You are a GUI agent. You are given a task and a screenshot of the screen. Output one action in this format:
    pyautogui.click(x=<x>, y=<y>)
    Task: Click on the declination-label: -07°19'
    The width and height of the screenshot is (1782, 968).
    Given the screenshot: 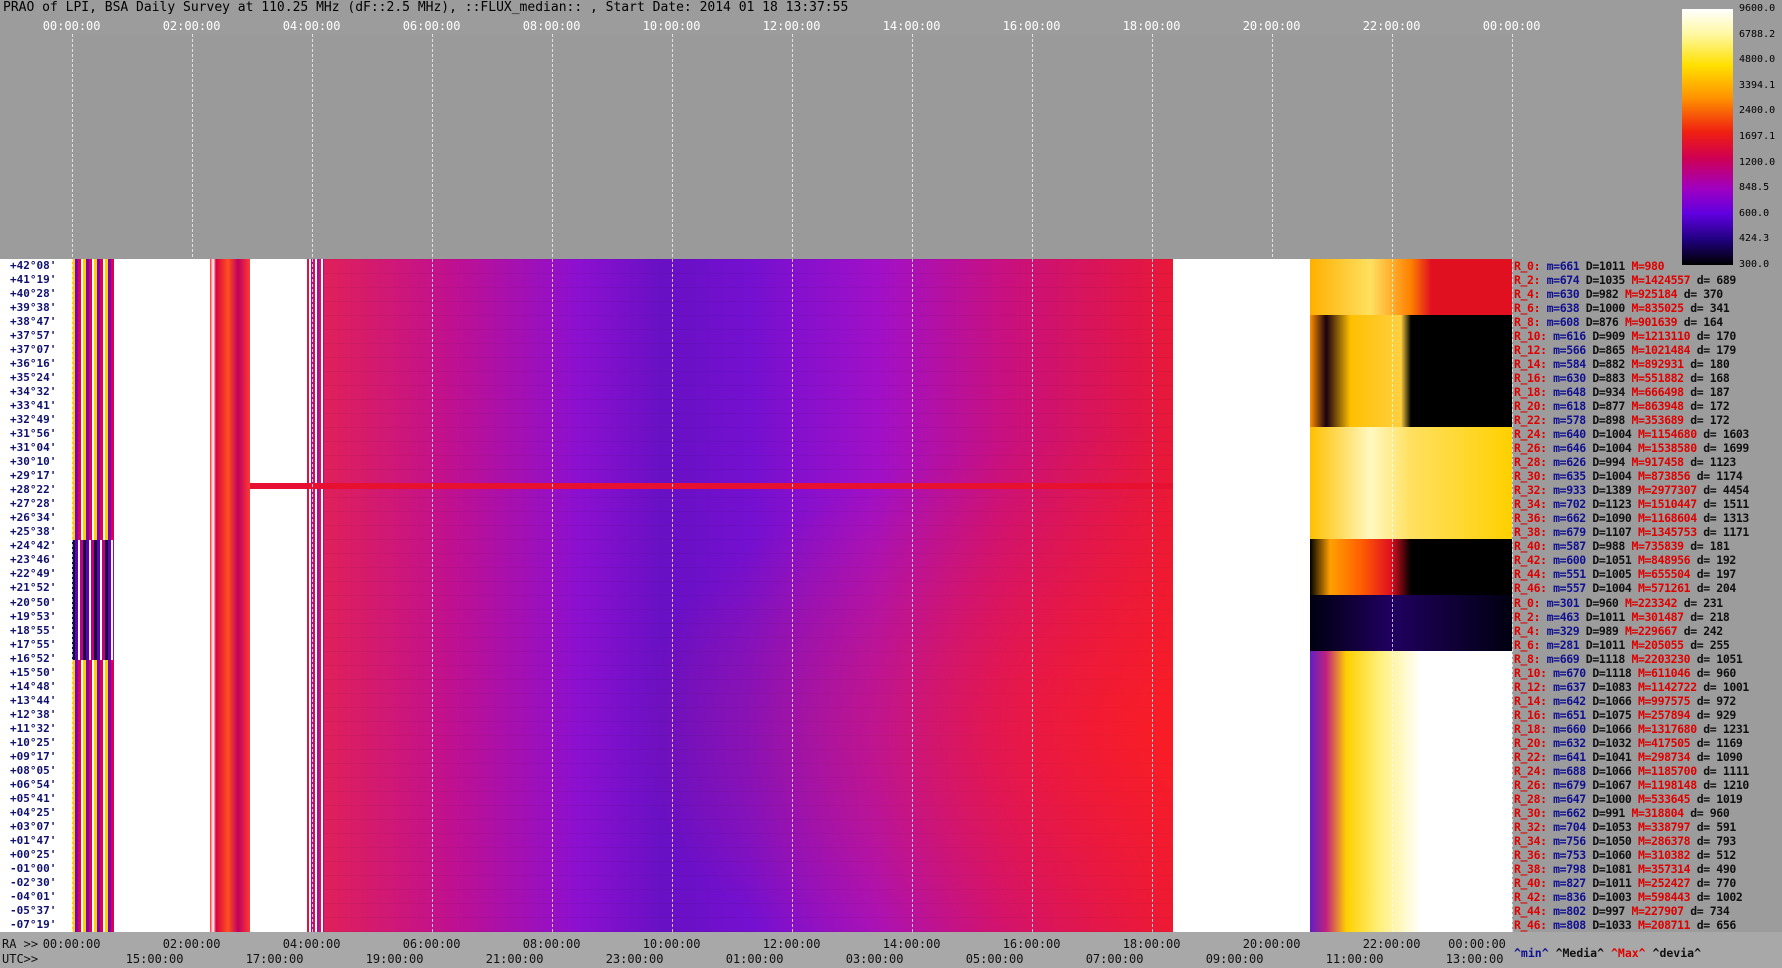 What is the action you would take?
    pyautogui.click(x=33, y=924)
    